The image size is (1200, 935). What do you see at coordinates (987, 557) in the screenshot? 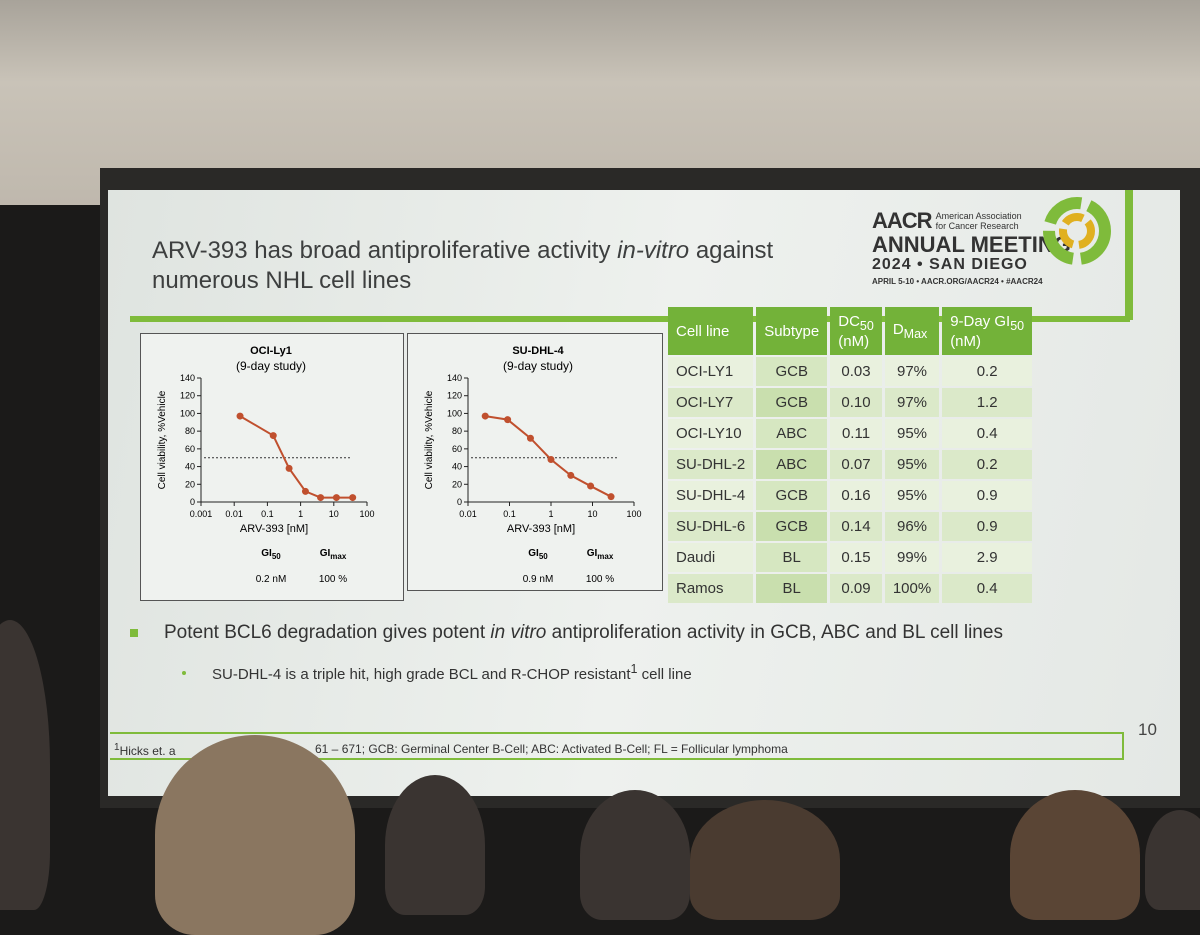
I see `table-cell: 2.9` at bounding box center [987, 557].